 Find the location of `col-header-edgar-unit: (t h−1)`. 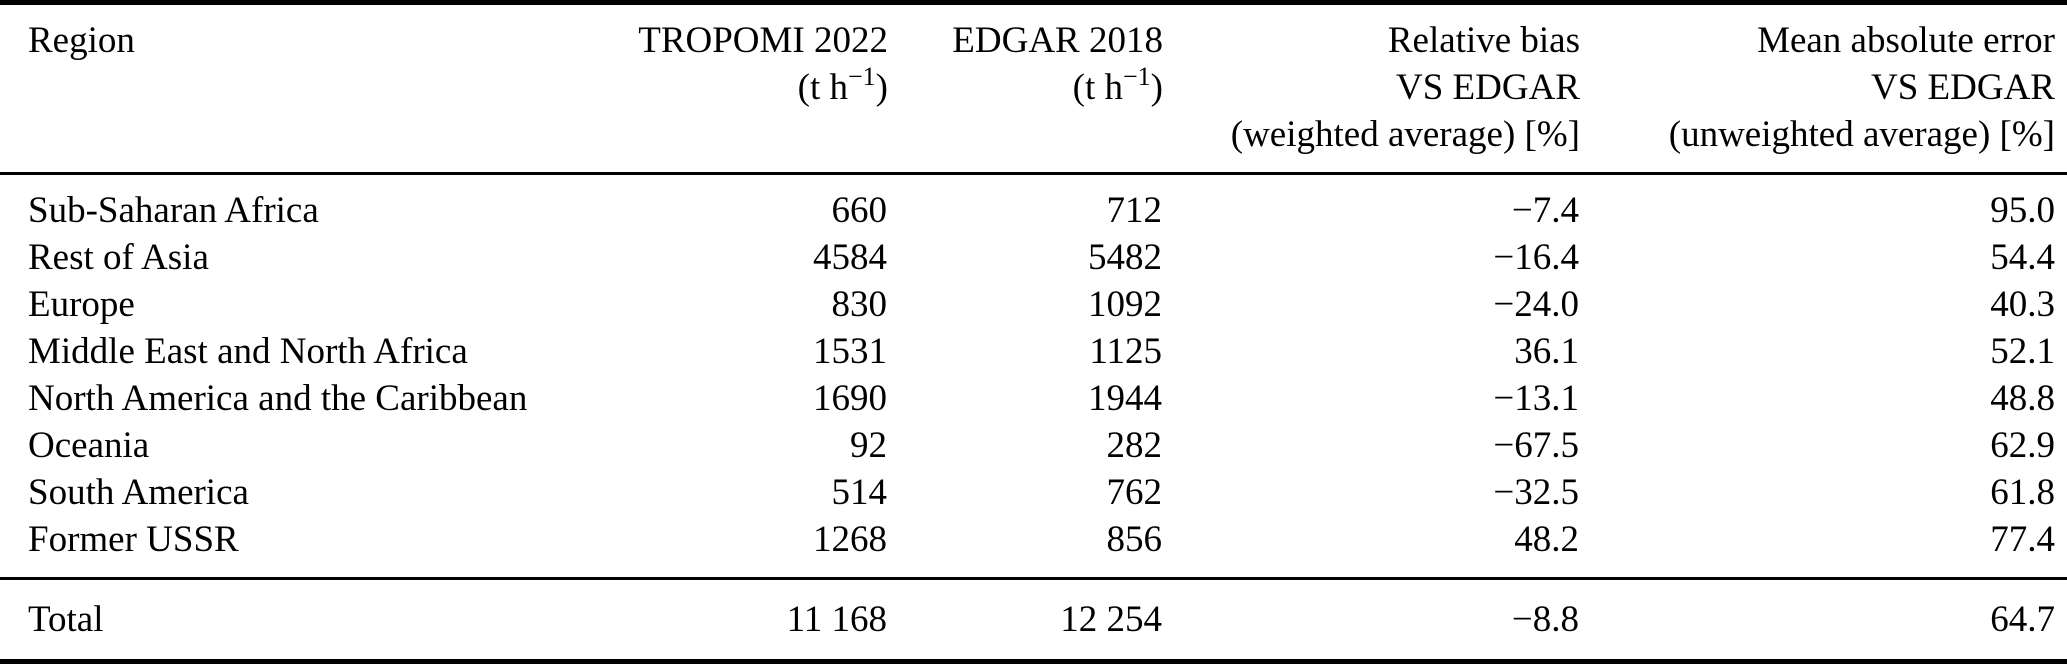

col-header-edgar-unit: (t h−1) is located at coordinates (1025, 87).